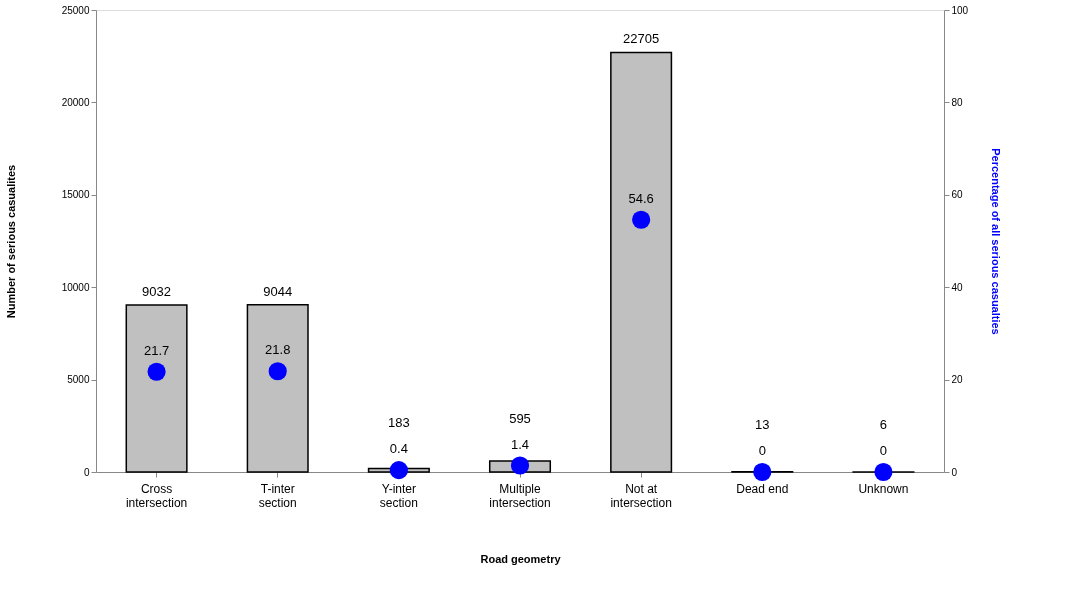 The width and height of the screenshot is (1081, 592). What do you see at coordinates (75, 102) in the screenshot?
I see `y-tick-label: 20000` at bounding box center [75, 102].